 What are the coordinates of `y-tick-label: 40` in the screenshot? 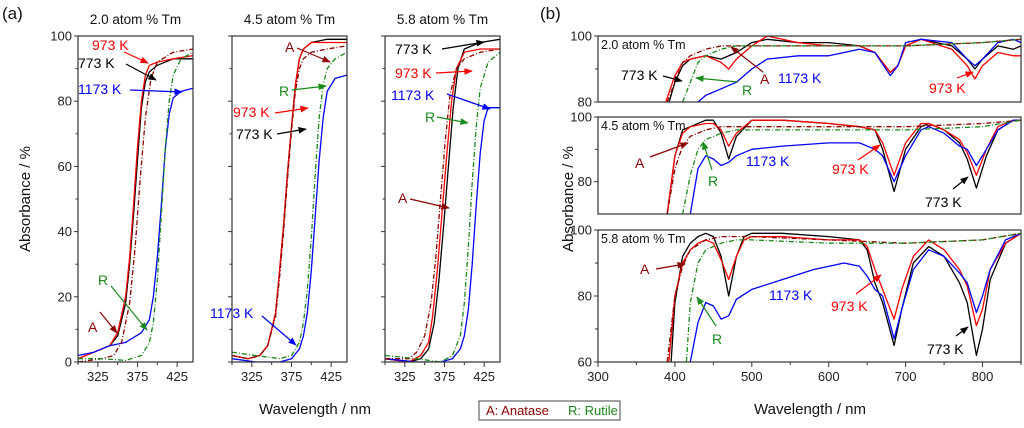 It's located at (65, 231).